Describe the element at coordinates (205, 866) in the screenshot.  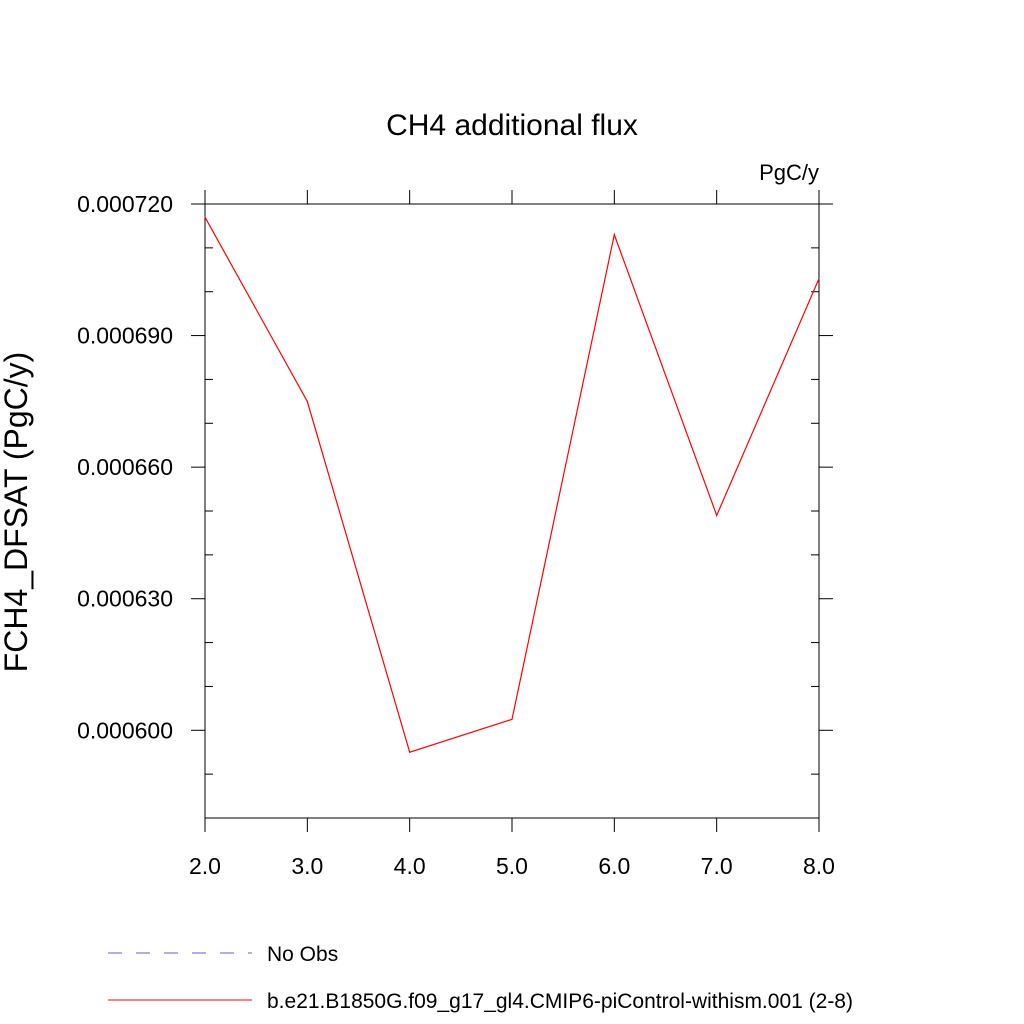
I see `x-tick-label: 2.0` at that location.